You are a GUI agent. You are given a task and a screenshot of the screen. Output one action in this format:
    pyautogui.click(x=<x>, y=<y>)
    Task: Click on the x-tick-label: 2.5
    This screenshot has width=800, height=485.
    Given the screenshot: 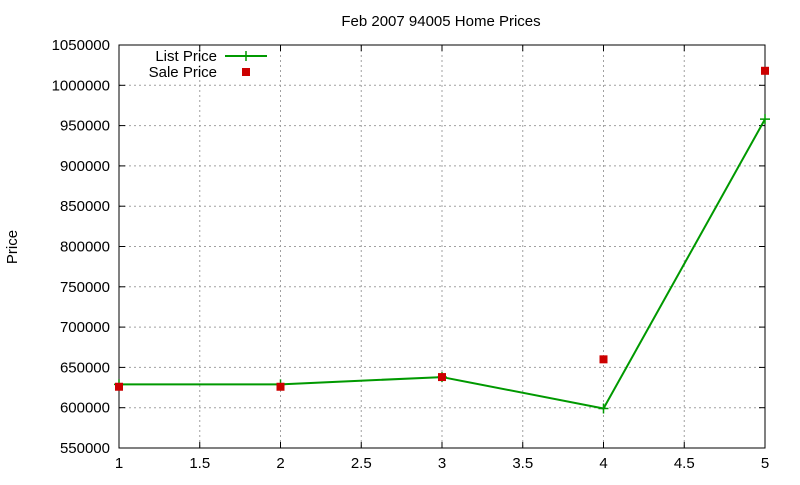 What is the action you would take?
    pyautogui.click(x=361, y=463)
    